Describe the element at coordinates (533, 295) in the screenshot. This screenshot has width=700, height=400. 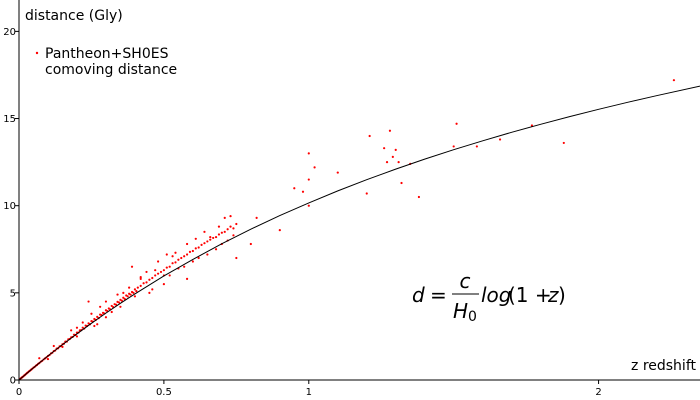
I see `formula-argument-open: (1 +` at that location.